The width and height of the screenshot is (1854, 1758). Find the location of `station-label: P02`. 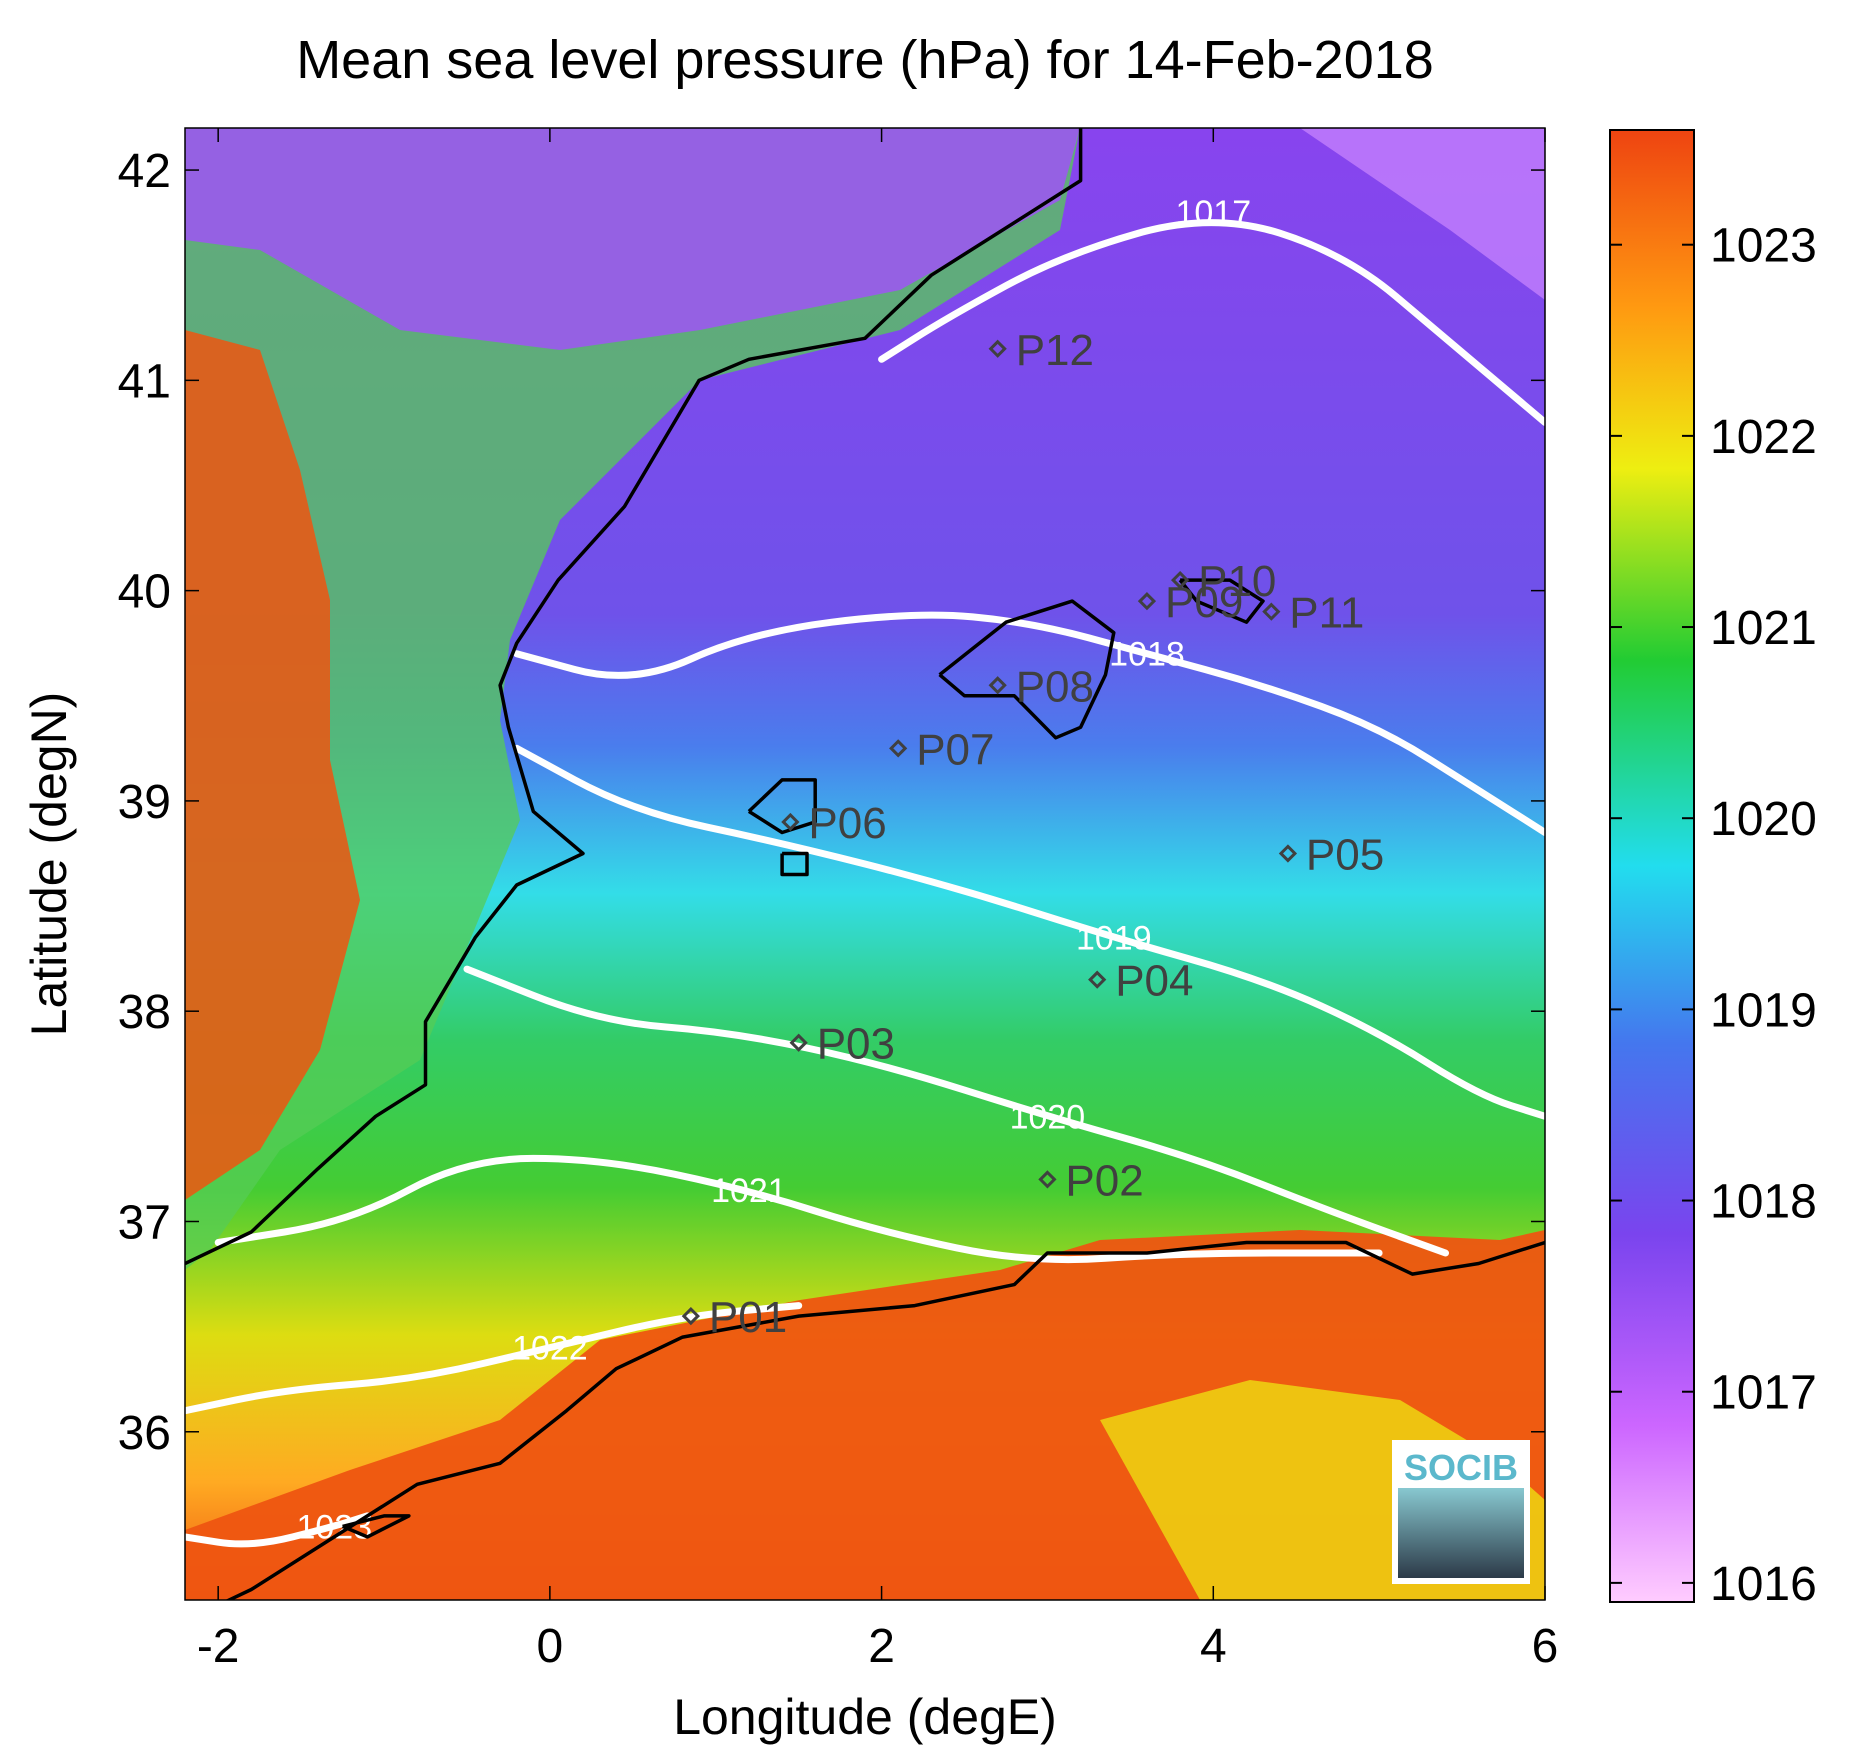

station-label: P02 is located at coordinates (1104, 1180).